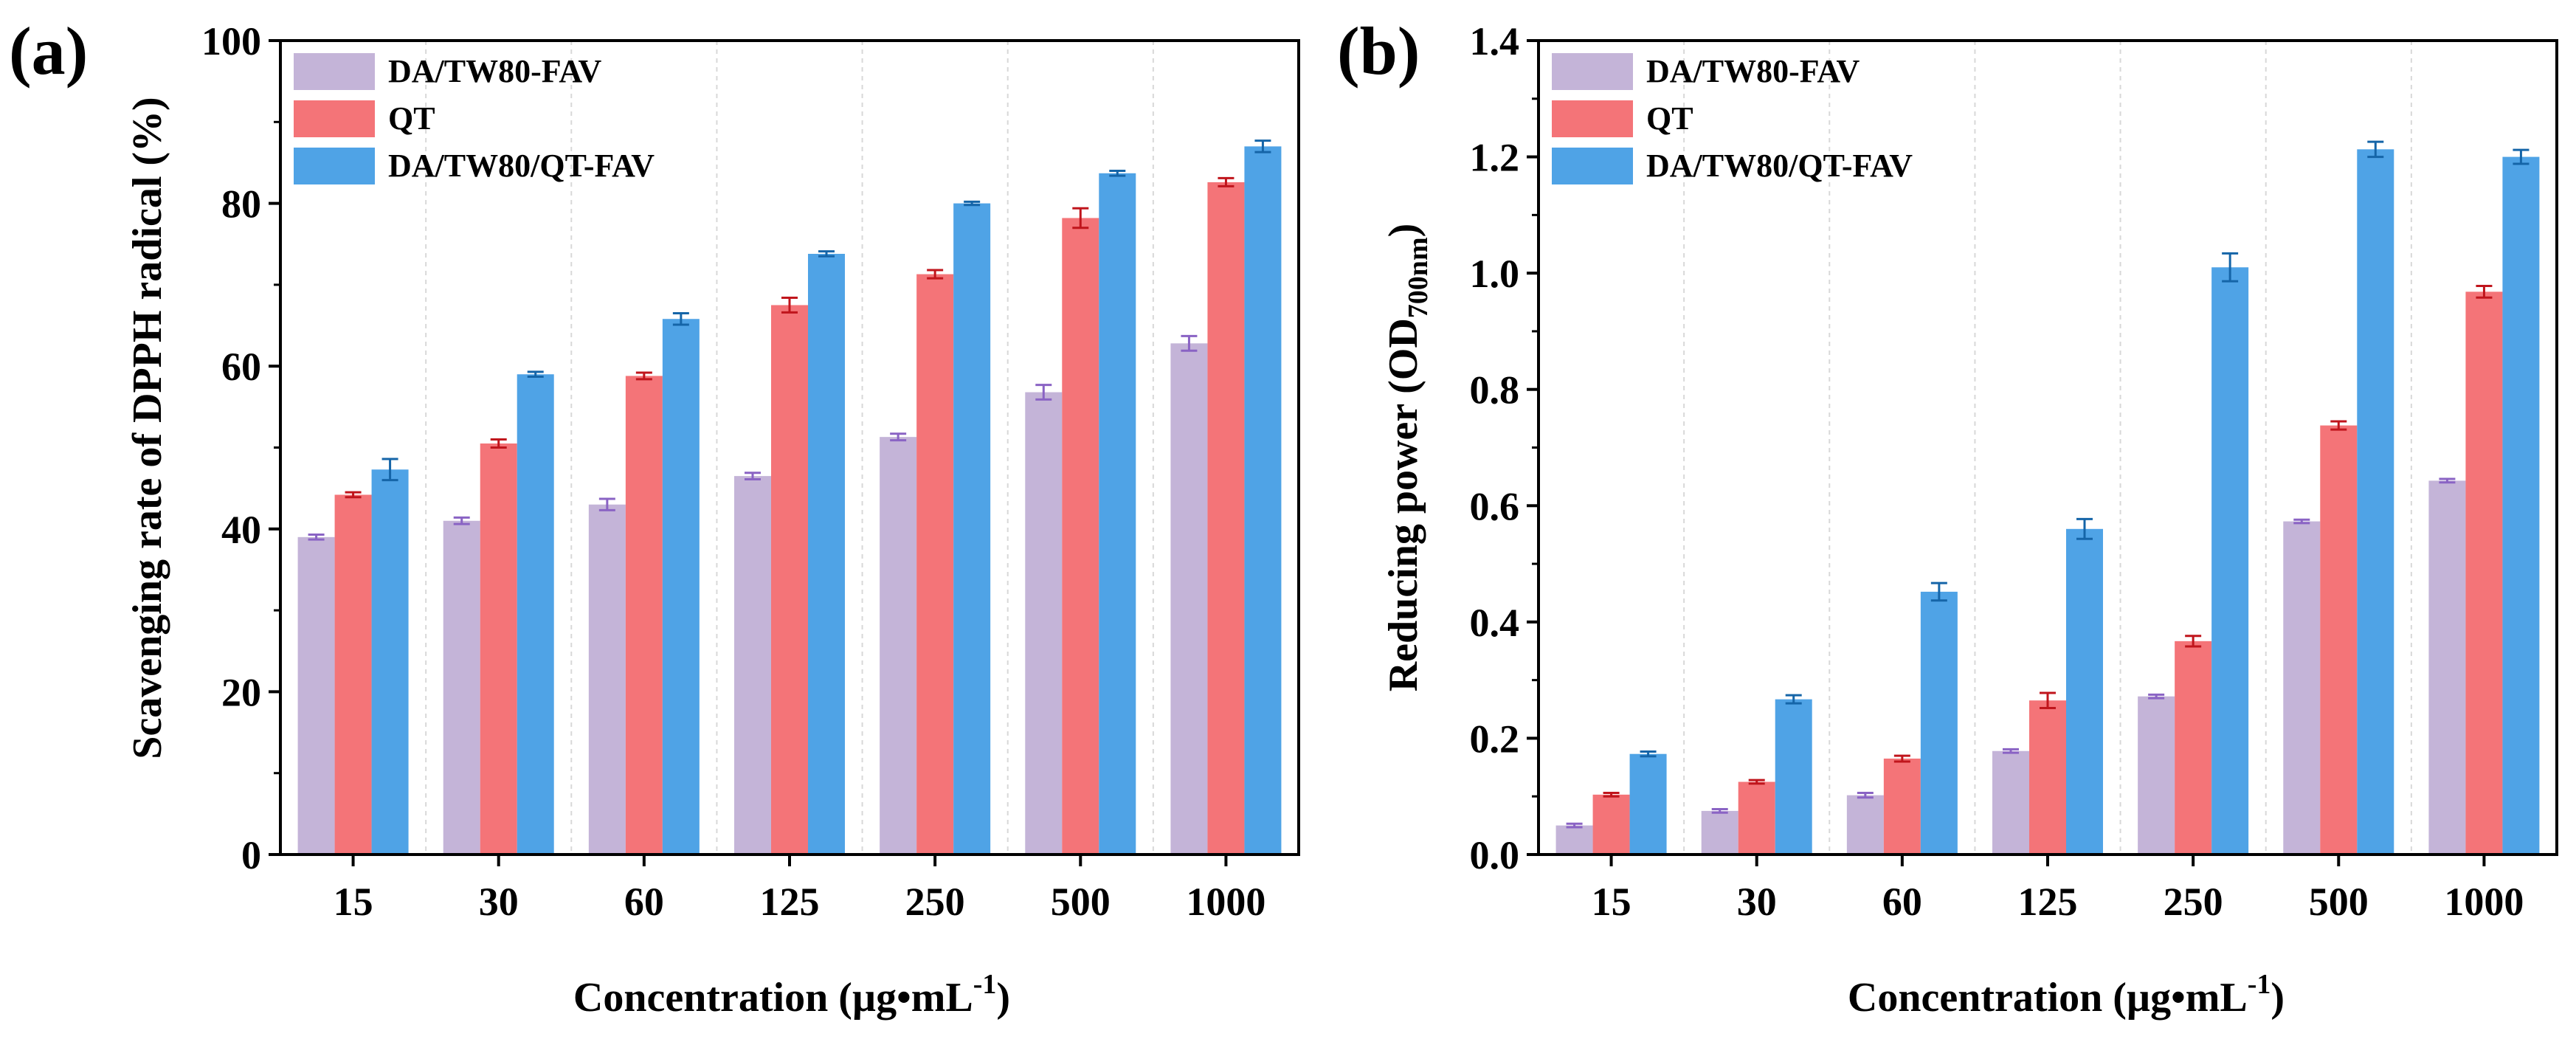 Image resolution: width=2576 pixels, height=1039 pixels. What do you see at coordinates (1757, 902) in the screenshot?
I see `panel-b-x-tick-label: 30` at bounding box center [1757, 902].